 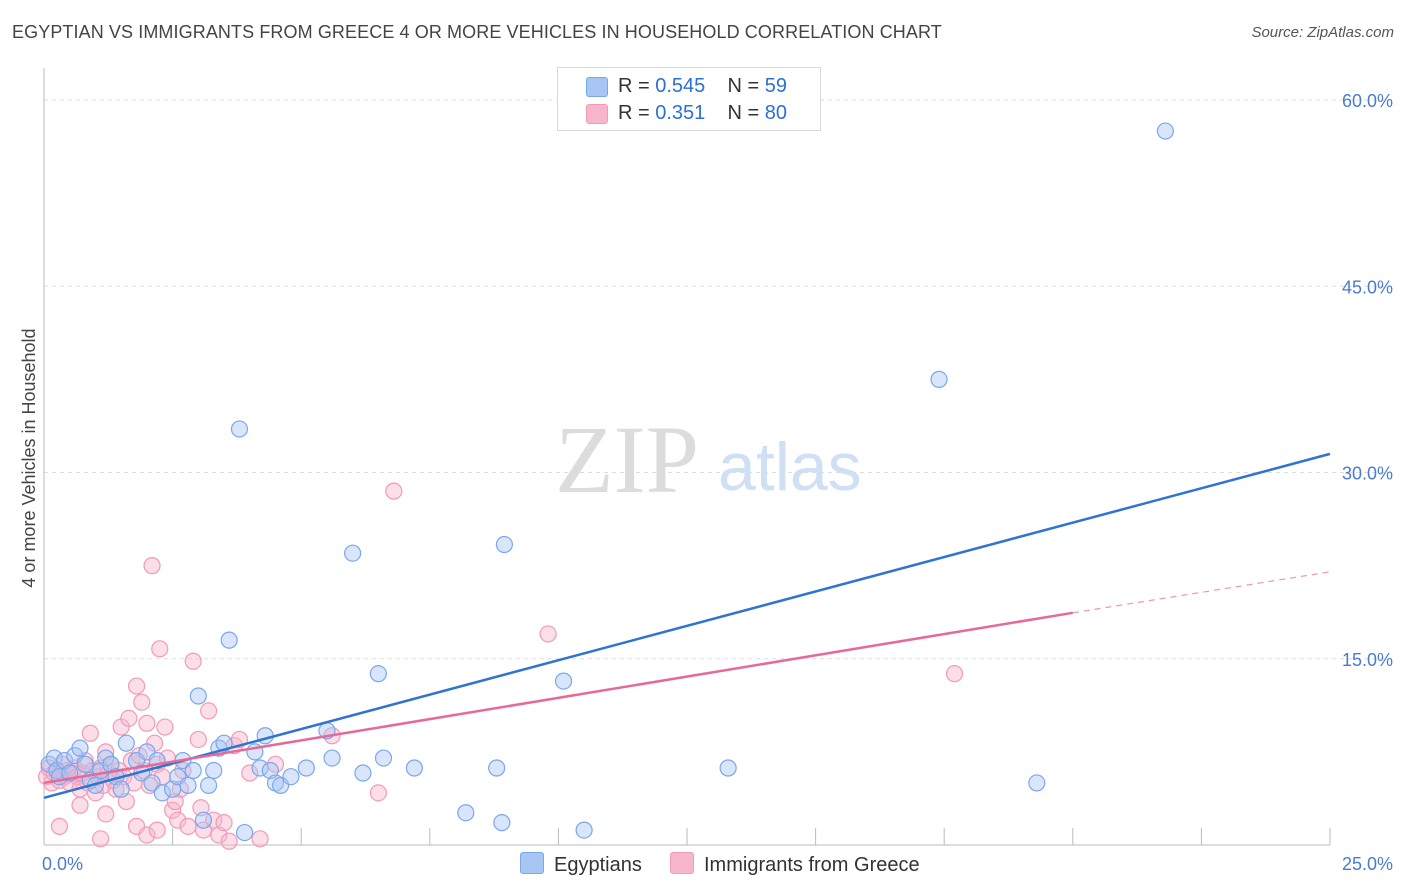 What do you see at coordinates (776, 113) in the screenshot?
I see `n-value: 80` at bounding box center [776, 113].